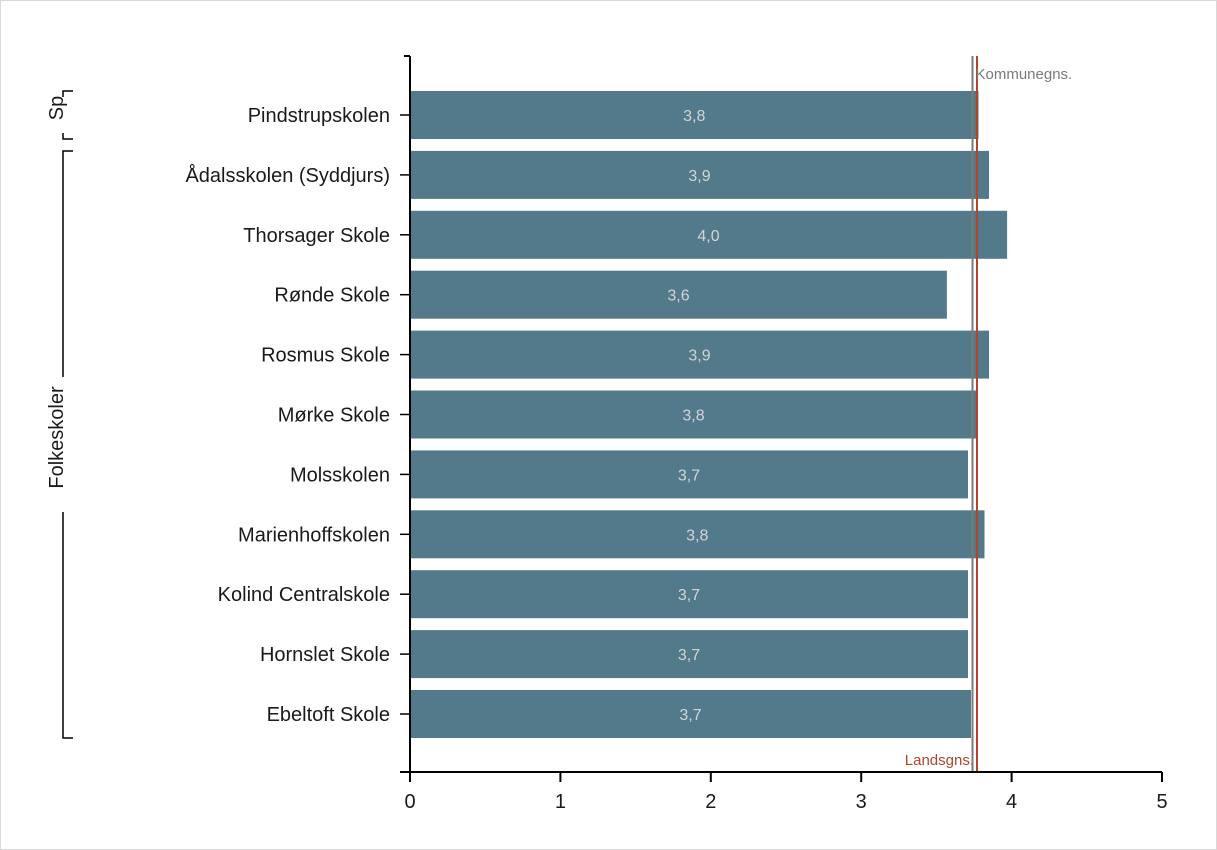 The height and width of the screenshot is (850, 1217). I want to click on reference-line-label: Kommunegns., so click(1024, 74).